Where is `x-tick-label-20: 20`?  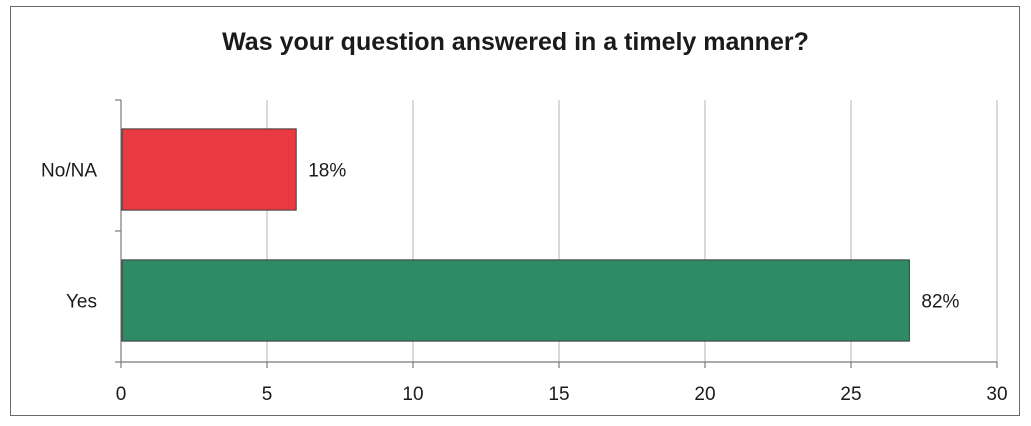
x-tick-label-20: 20 is located at coordinates (704, 394).